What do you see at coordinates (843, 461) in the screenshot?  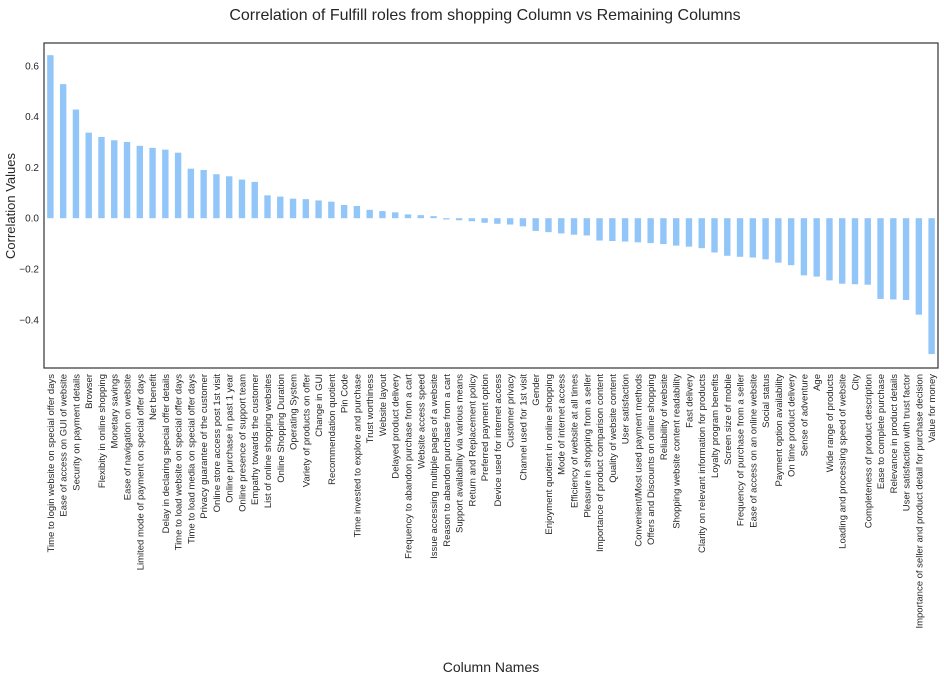 I see `x-tick-label: Loading and processing speed of website` at bounding box center [843, 461].